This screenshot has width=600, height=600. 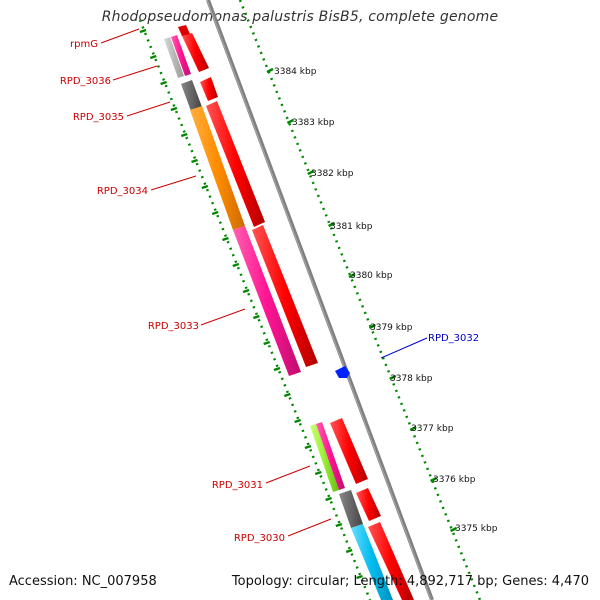 I want to click on scale-label: 3379 kbp, so click(x=391, y=328).